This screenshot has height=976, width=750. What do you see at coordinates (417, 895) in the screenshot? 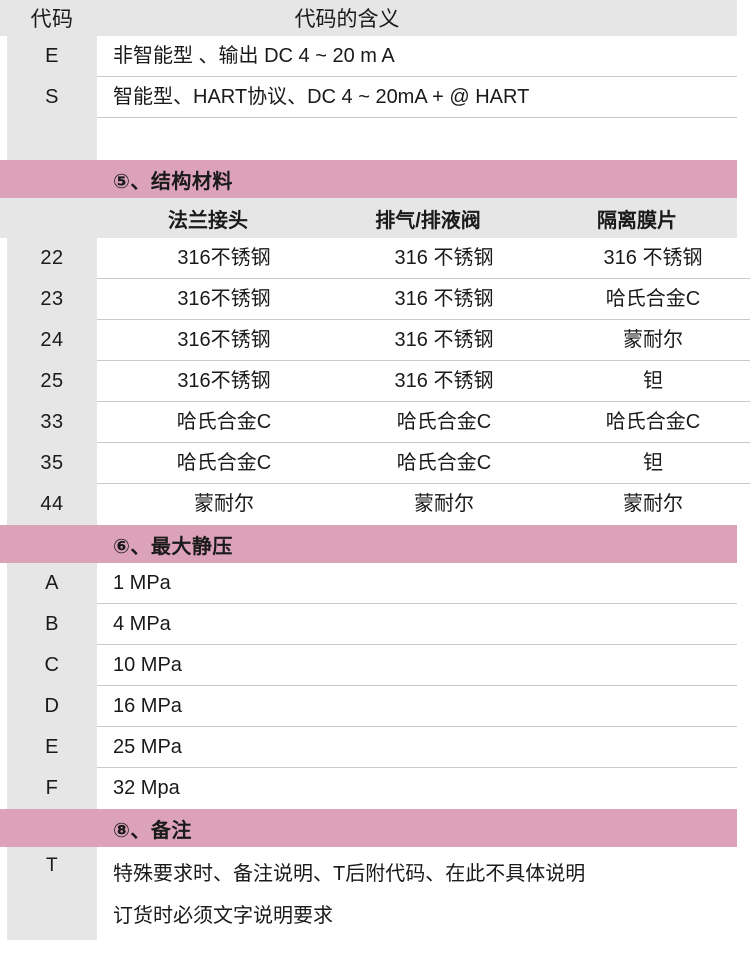
I see `row-meaning-cell: 特殊要求时、备注说明、T后附代码、在此不具体说明 订货时必须文字说明要求` at bounding box center [417, 895].